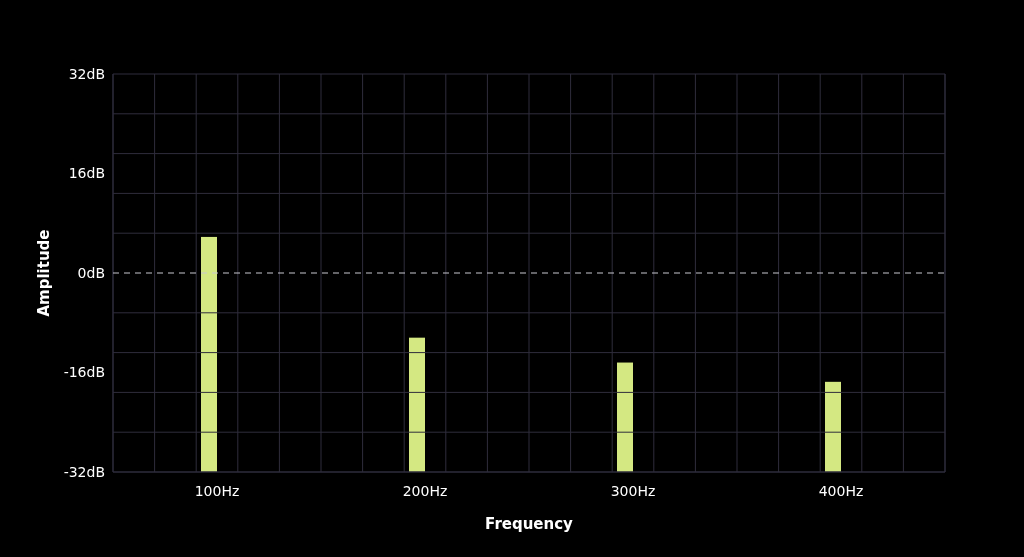  What do you see at coordinates (633, 490) in the screenshot?
I see `x-tick-label: 300Hz` at bounding box center [633, 490].